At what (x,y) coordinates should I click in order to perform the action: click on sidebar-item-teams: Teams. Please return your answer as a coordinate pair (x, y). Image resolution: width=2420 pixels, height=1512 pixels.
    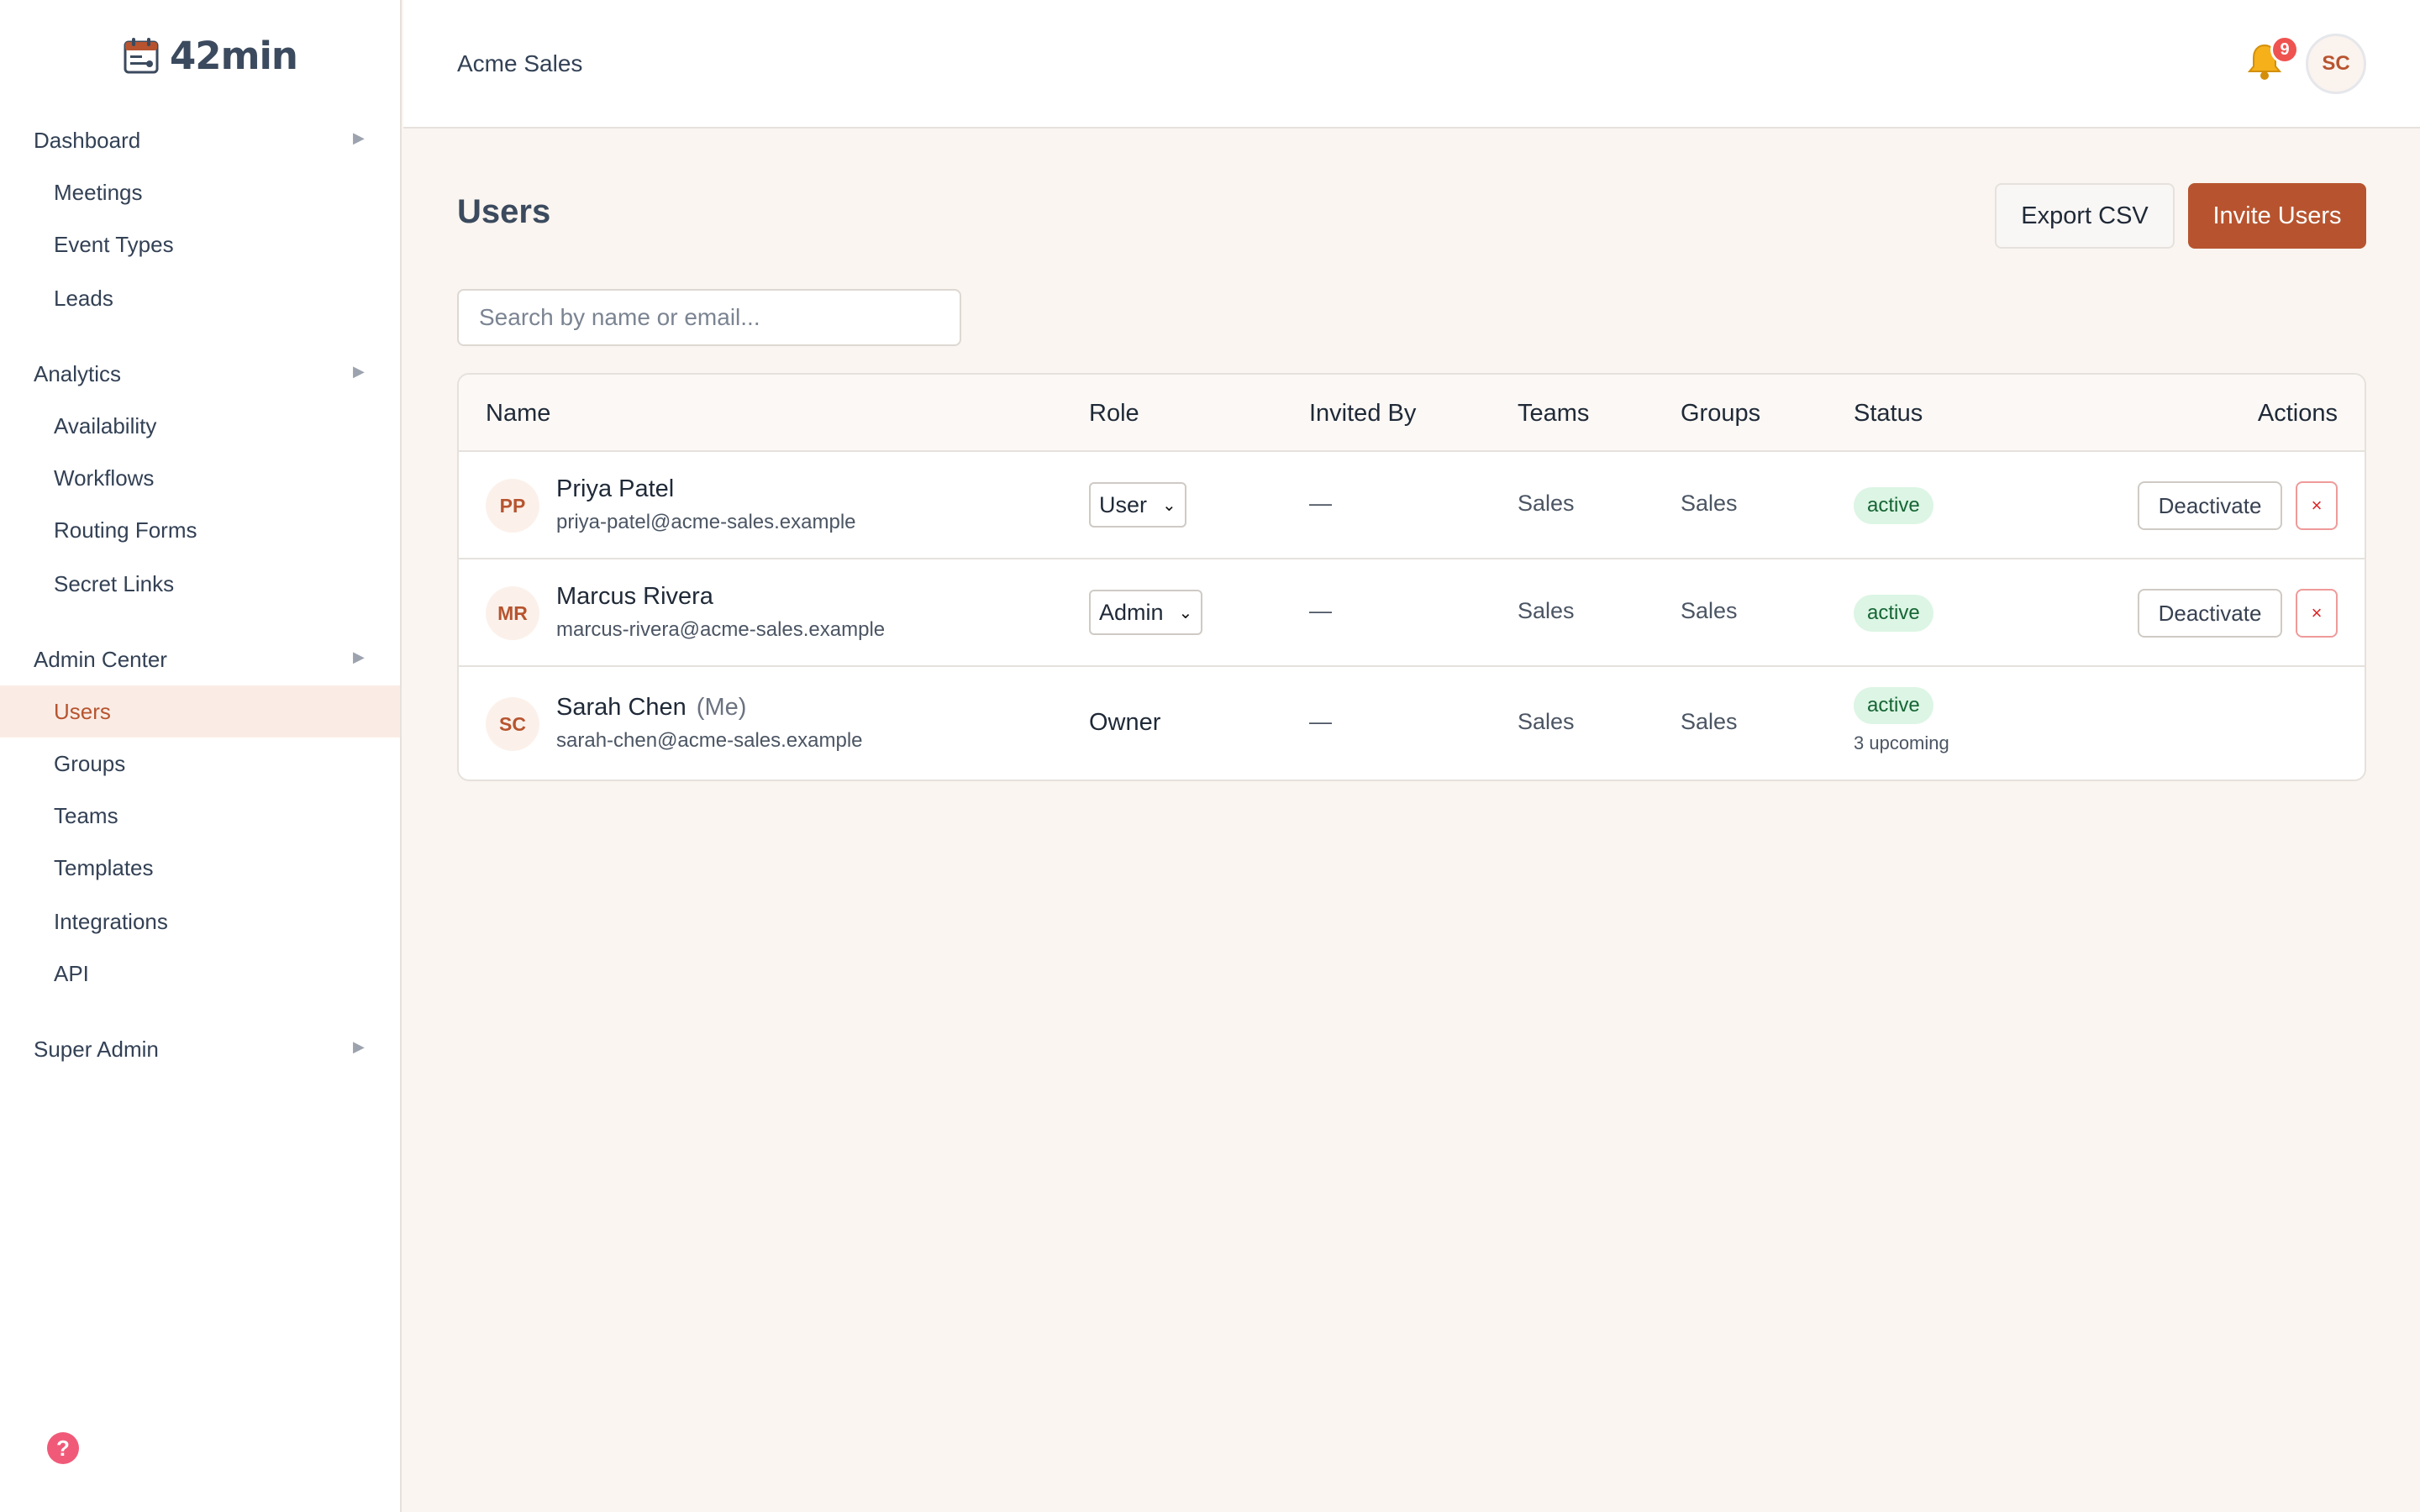
    Looking at the image, I should click on (86, 815).